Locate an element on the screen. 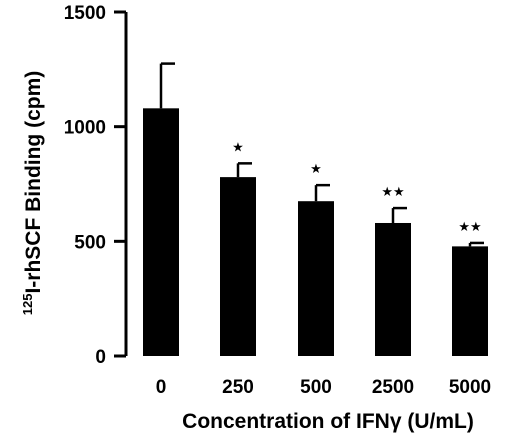  x-tick-label: 500 is located at coordinates (316, 387).